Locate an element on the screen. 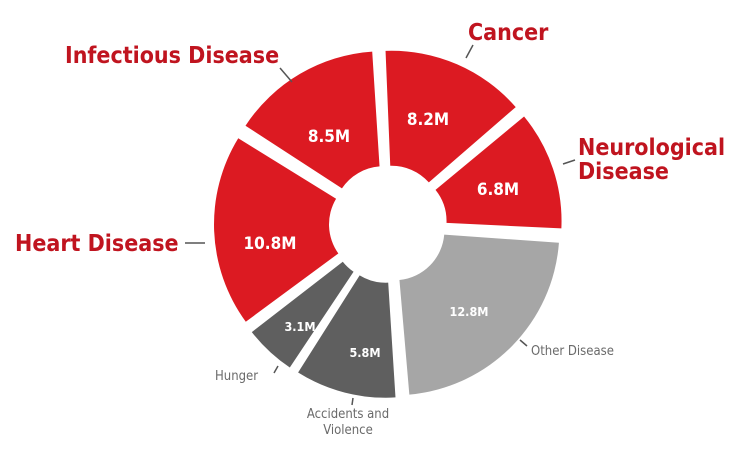  value-accidents: 5.8M is located at coordinates (364, 352).